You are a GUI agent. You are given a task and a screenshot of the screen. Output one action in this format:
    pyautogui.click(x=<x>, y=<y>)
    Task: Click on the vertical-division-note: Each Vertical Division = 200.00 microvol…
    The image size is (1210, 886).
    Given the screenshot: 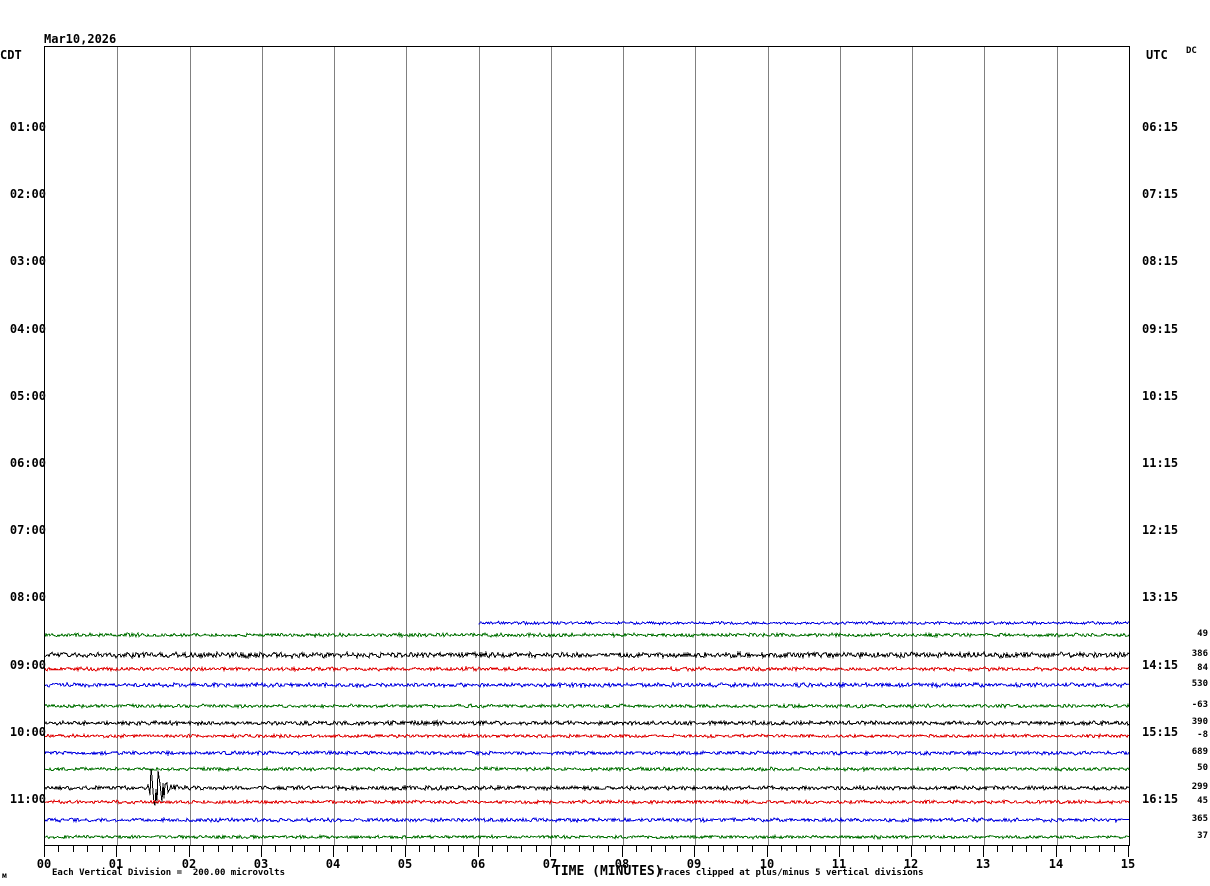 What is the action you would take?
    pyautogui.click(x=168, y=873)
    